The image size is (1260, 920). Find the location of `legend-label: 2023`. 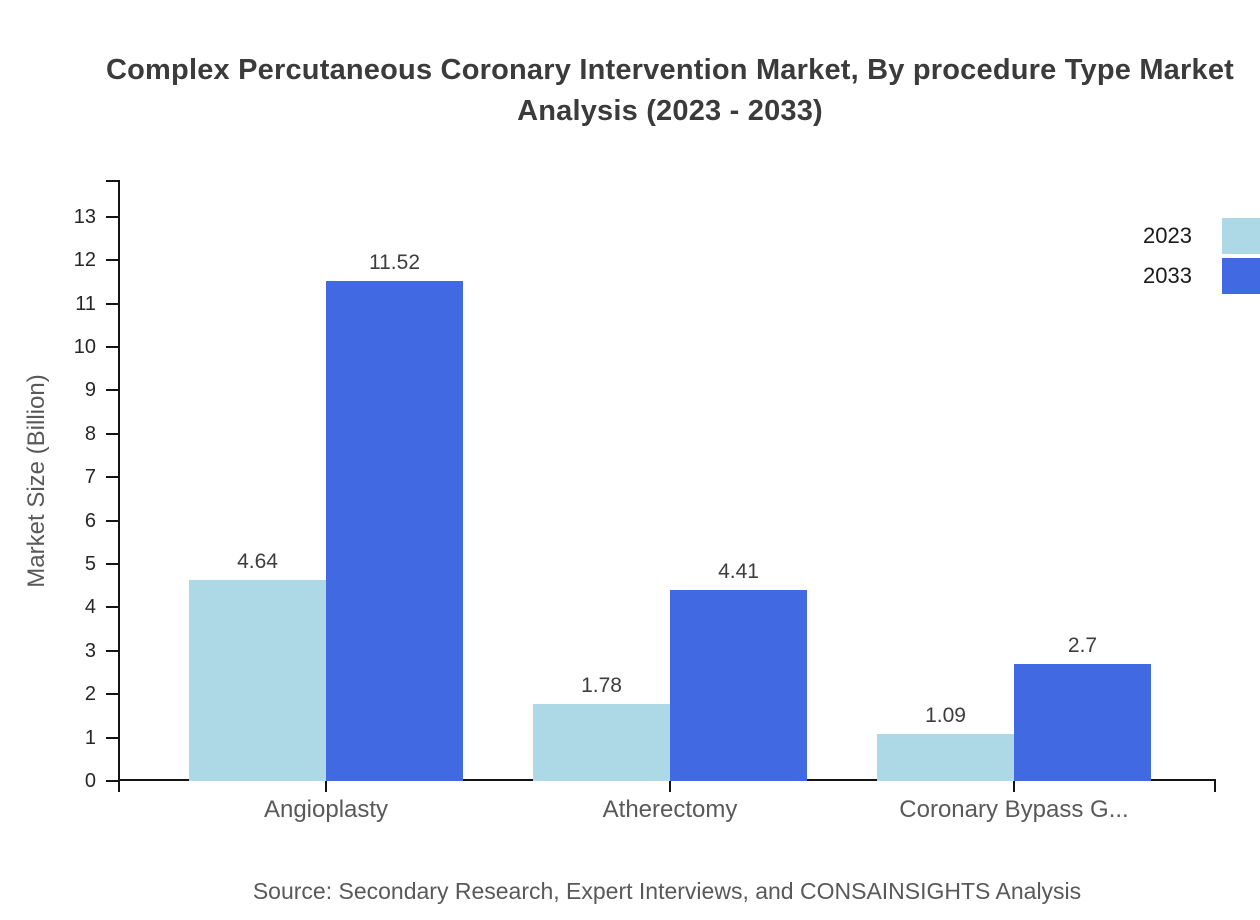

legend-label: 2023 is located at coordinates (1167, 235).